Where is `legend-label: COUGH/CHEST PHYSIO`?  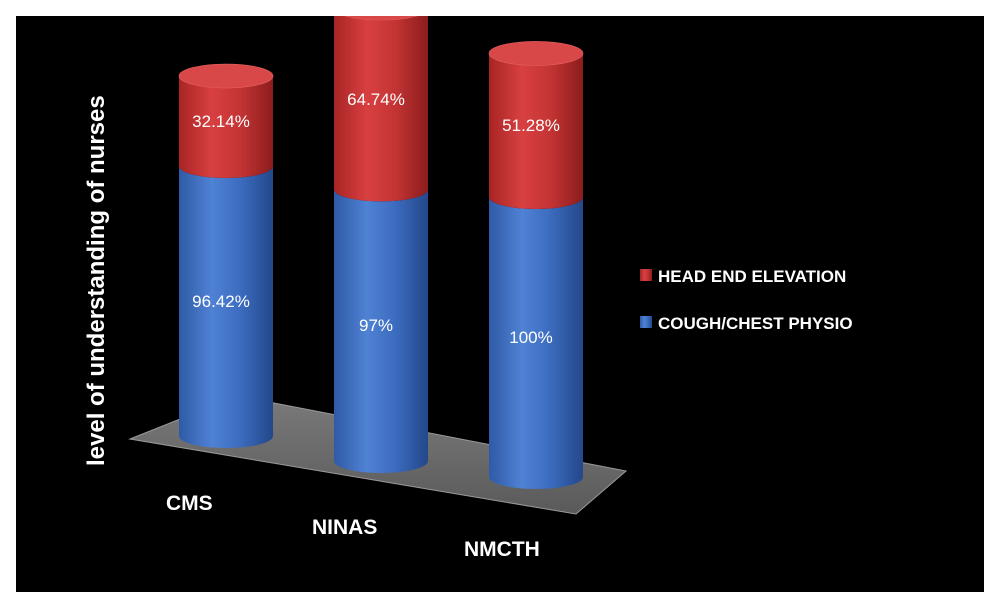
legend-label: COUGH/CHEST PHYSIO is located at coordinates (755, 323).